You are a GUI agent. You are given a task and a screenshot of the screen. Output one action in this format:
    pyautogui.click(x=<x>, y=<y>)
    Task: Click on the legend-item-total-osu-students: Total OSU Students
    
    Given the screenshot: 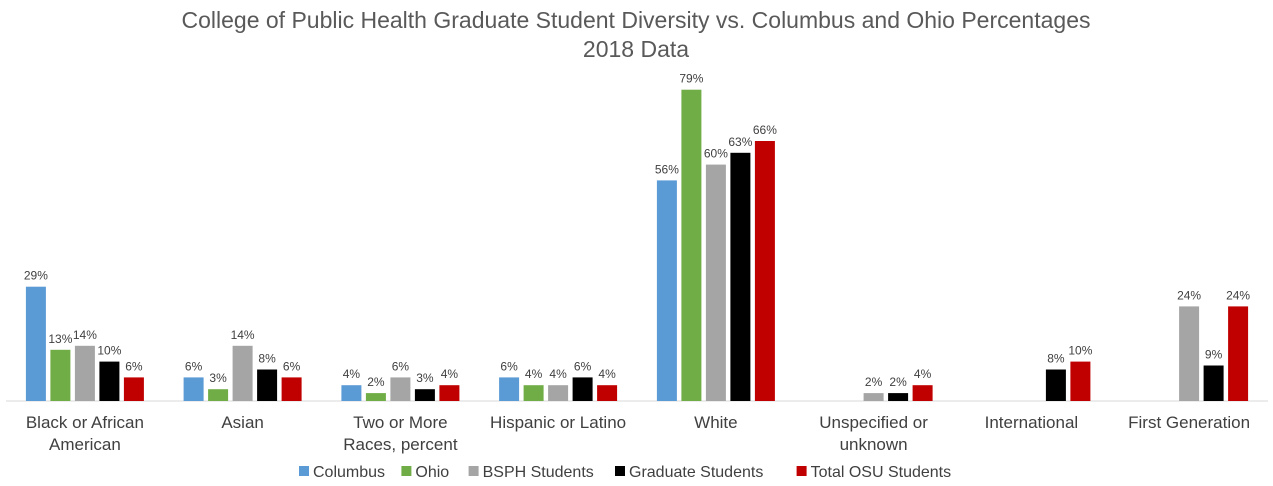 What is the action you would take?
    pyautogui.click(x=874, y=472)
    